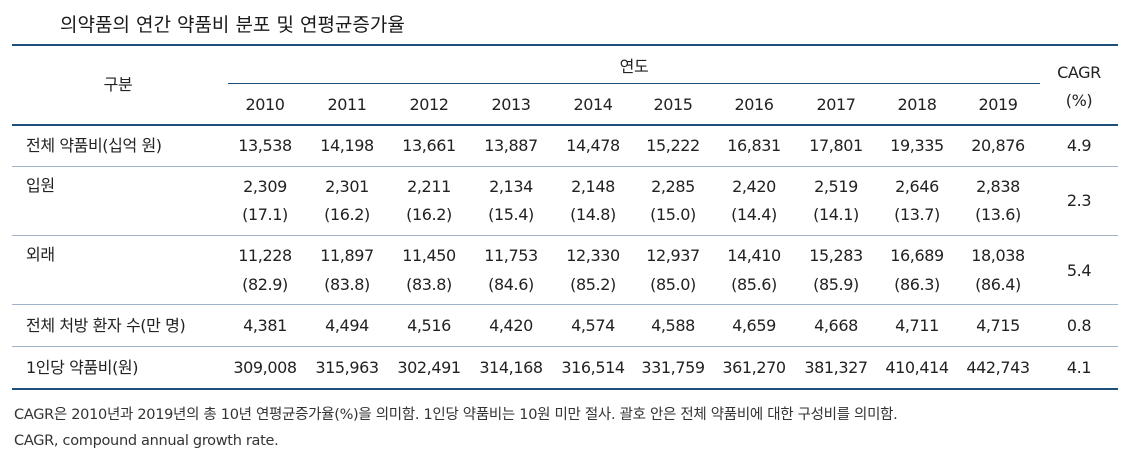  What do you see at coordinates (429, 325) in the screenshot?
I see `table-cell-value: 4,516` at bounding box center [429, 325].